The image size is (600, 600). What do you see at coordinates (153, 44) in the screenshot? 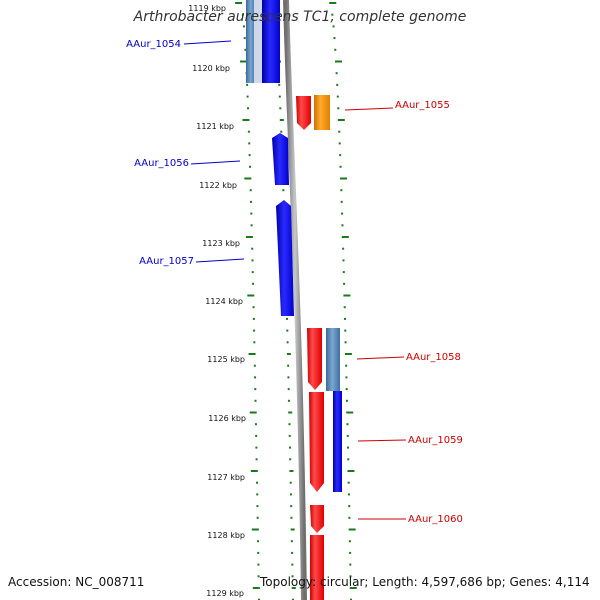
I see `gene-label-aaur-1054: AAur_1054` at bounding box center [153, 44].